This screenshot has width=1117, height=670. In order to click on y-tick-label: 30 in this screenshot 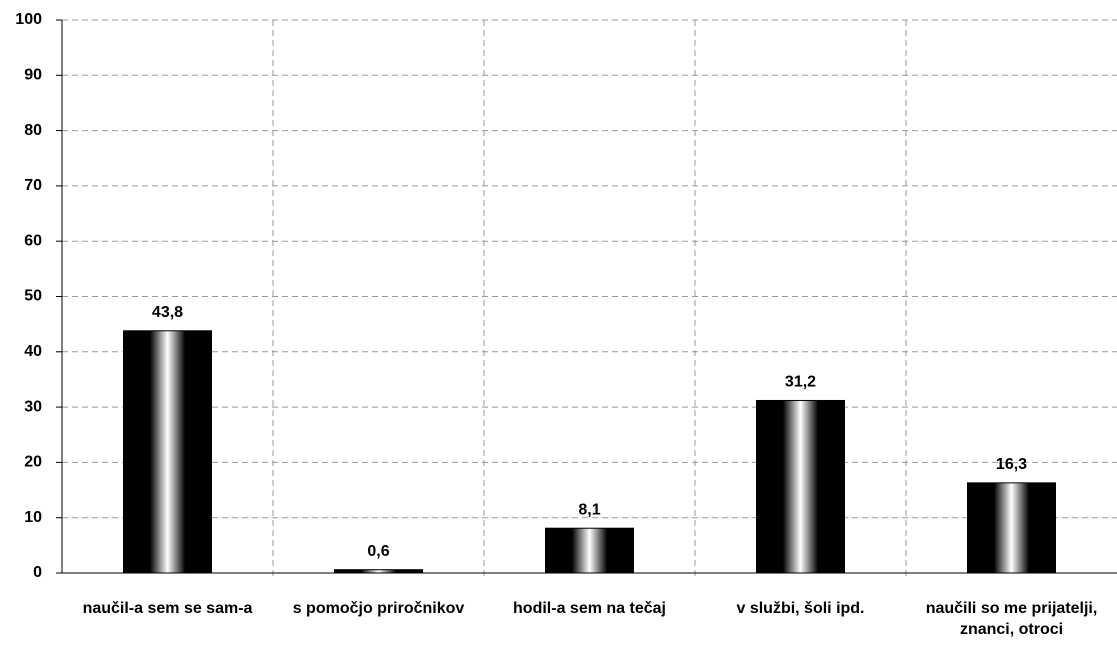, I will do `click(33, 406)`.